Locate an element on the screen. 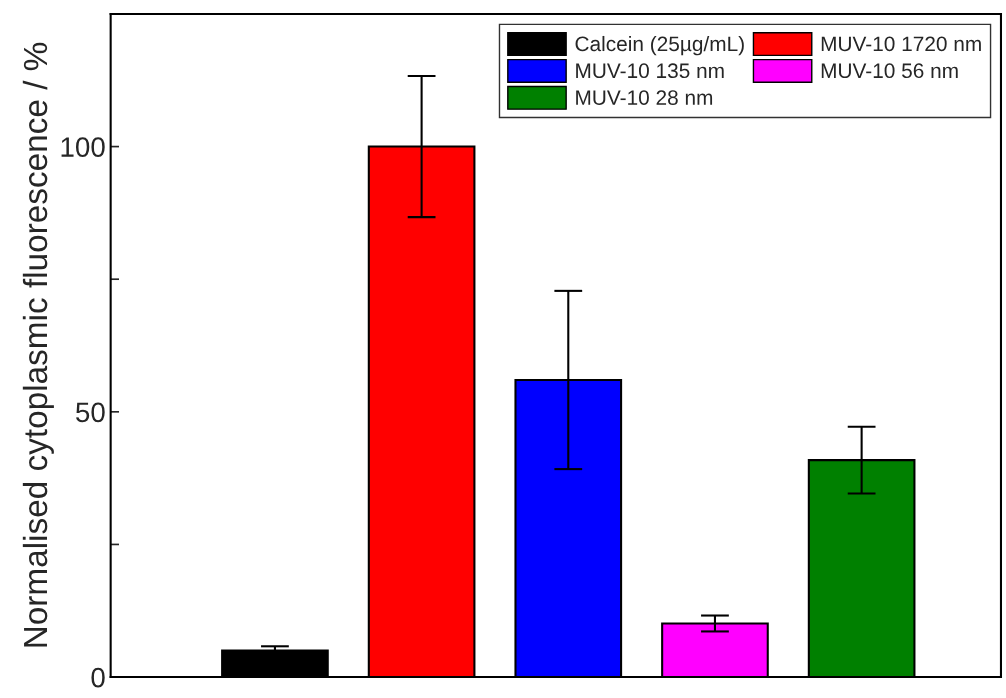 Image resolution: width=1006 pixels, height=698 pixels. y-axis-title: Normalised cytoplasmic fluorescence / % is located at coordinates (38, 344).